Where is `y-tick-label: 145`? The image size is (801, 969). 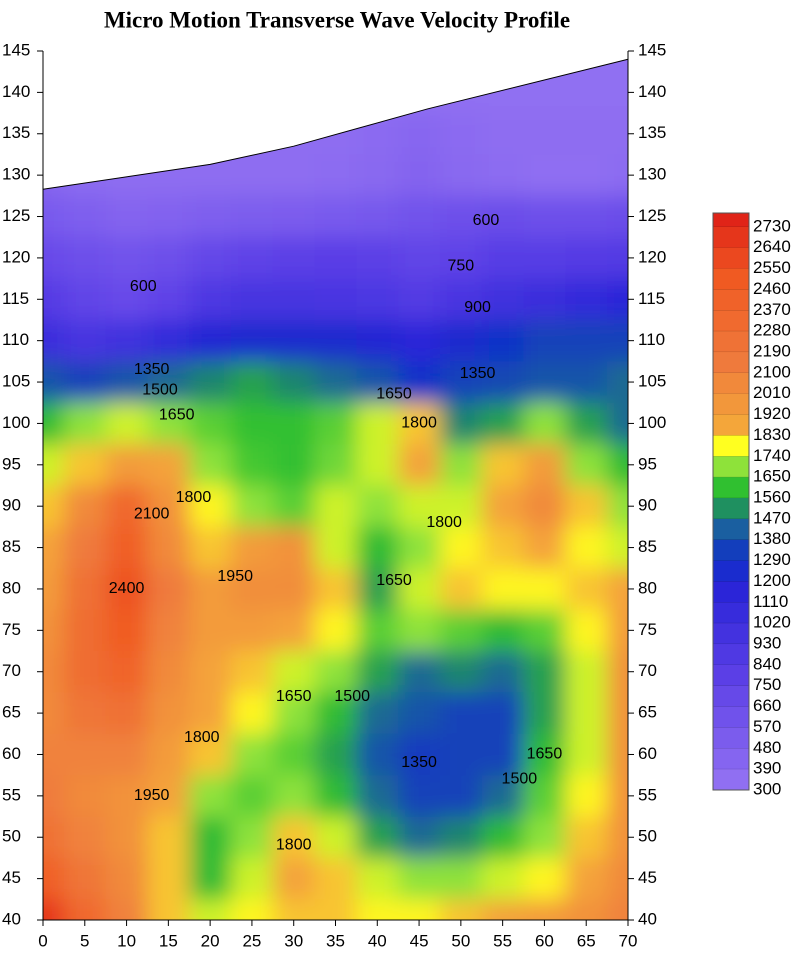 y-tick-label: 145 is located at coordinates (652, 49).